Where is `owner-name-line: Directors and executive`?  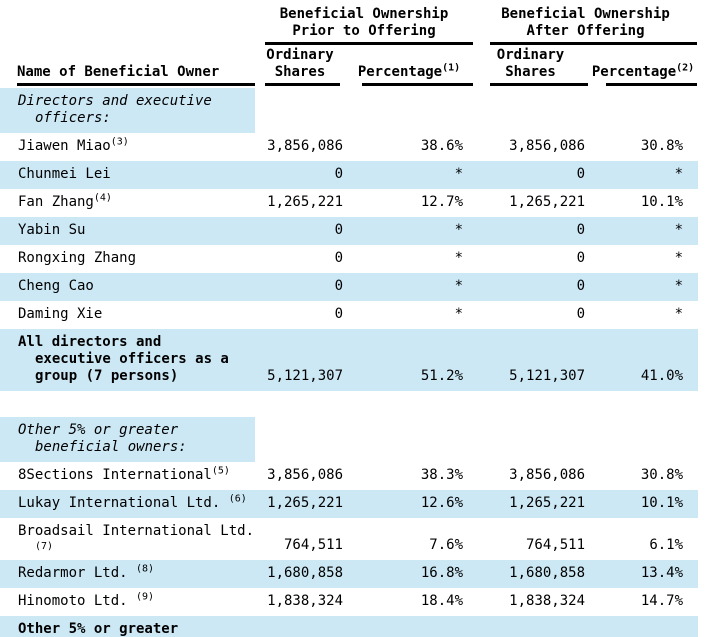 owner-name-line: Directors and executive is located at coordinates (115, 101).